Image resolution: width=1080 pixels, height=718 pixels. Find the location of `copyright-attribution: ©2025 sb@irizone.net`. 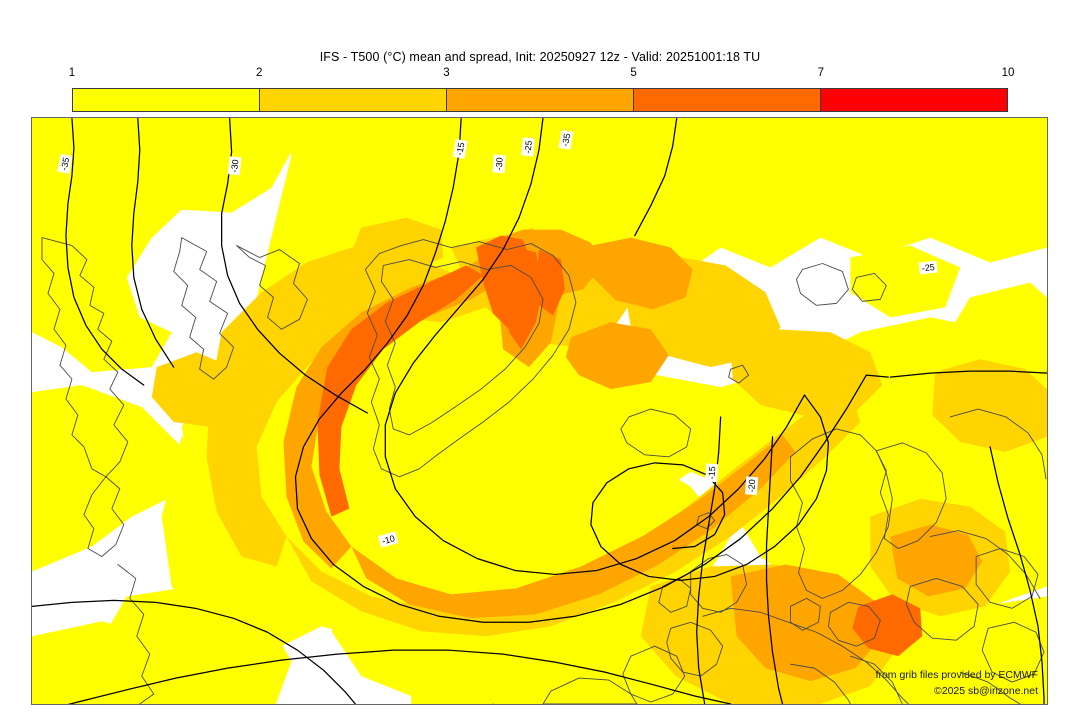

copyright-attribution: ©2025 sb@irizone.net is located at coordinates (986, 691).